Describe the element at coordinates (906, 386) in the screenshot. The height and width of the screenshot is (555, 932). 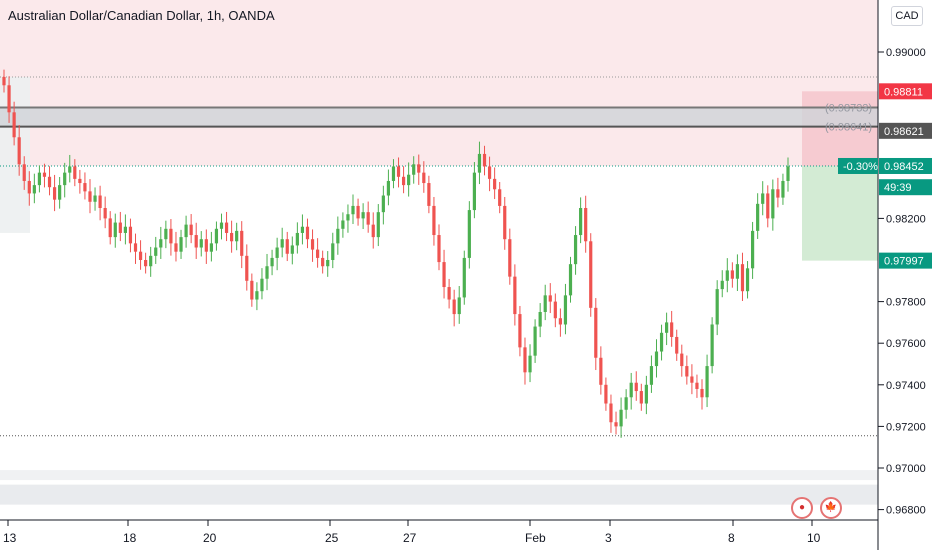
I see `y-tick-label: 0.97400` at that location.